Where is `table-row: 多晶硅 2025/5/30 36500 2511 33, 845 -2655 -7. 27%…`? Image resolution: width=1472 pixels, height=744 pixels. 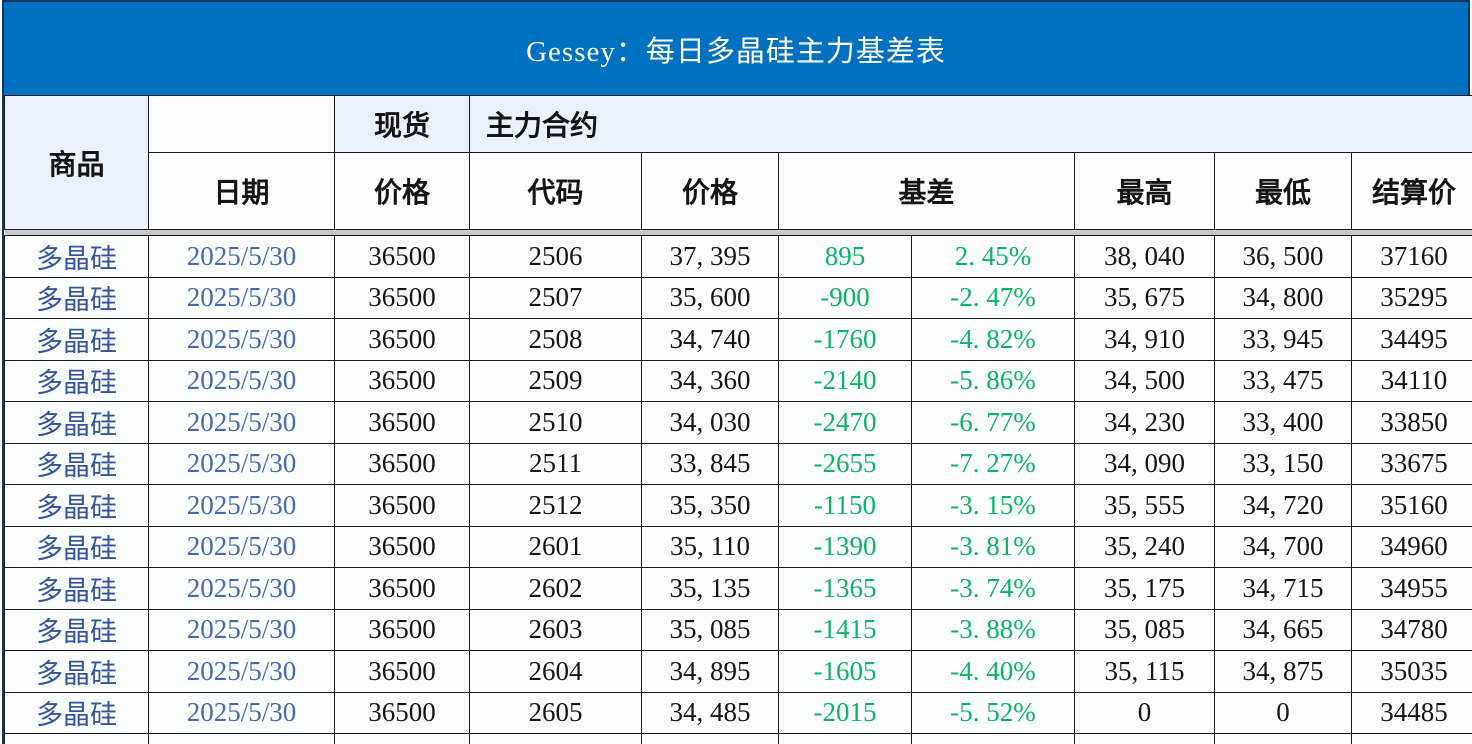 table-row: 多晶硅 2025/5/30 36500 2511 33, 845 -2655 -7. 27%… is located at coordinates (738, 463).